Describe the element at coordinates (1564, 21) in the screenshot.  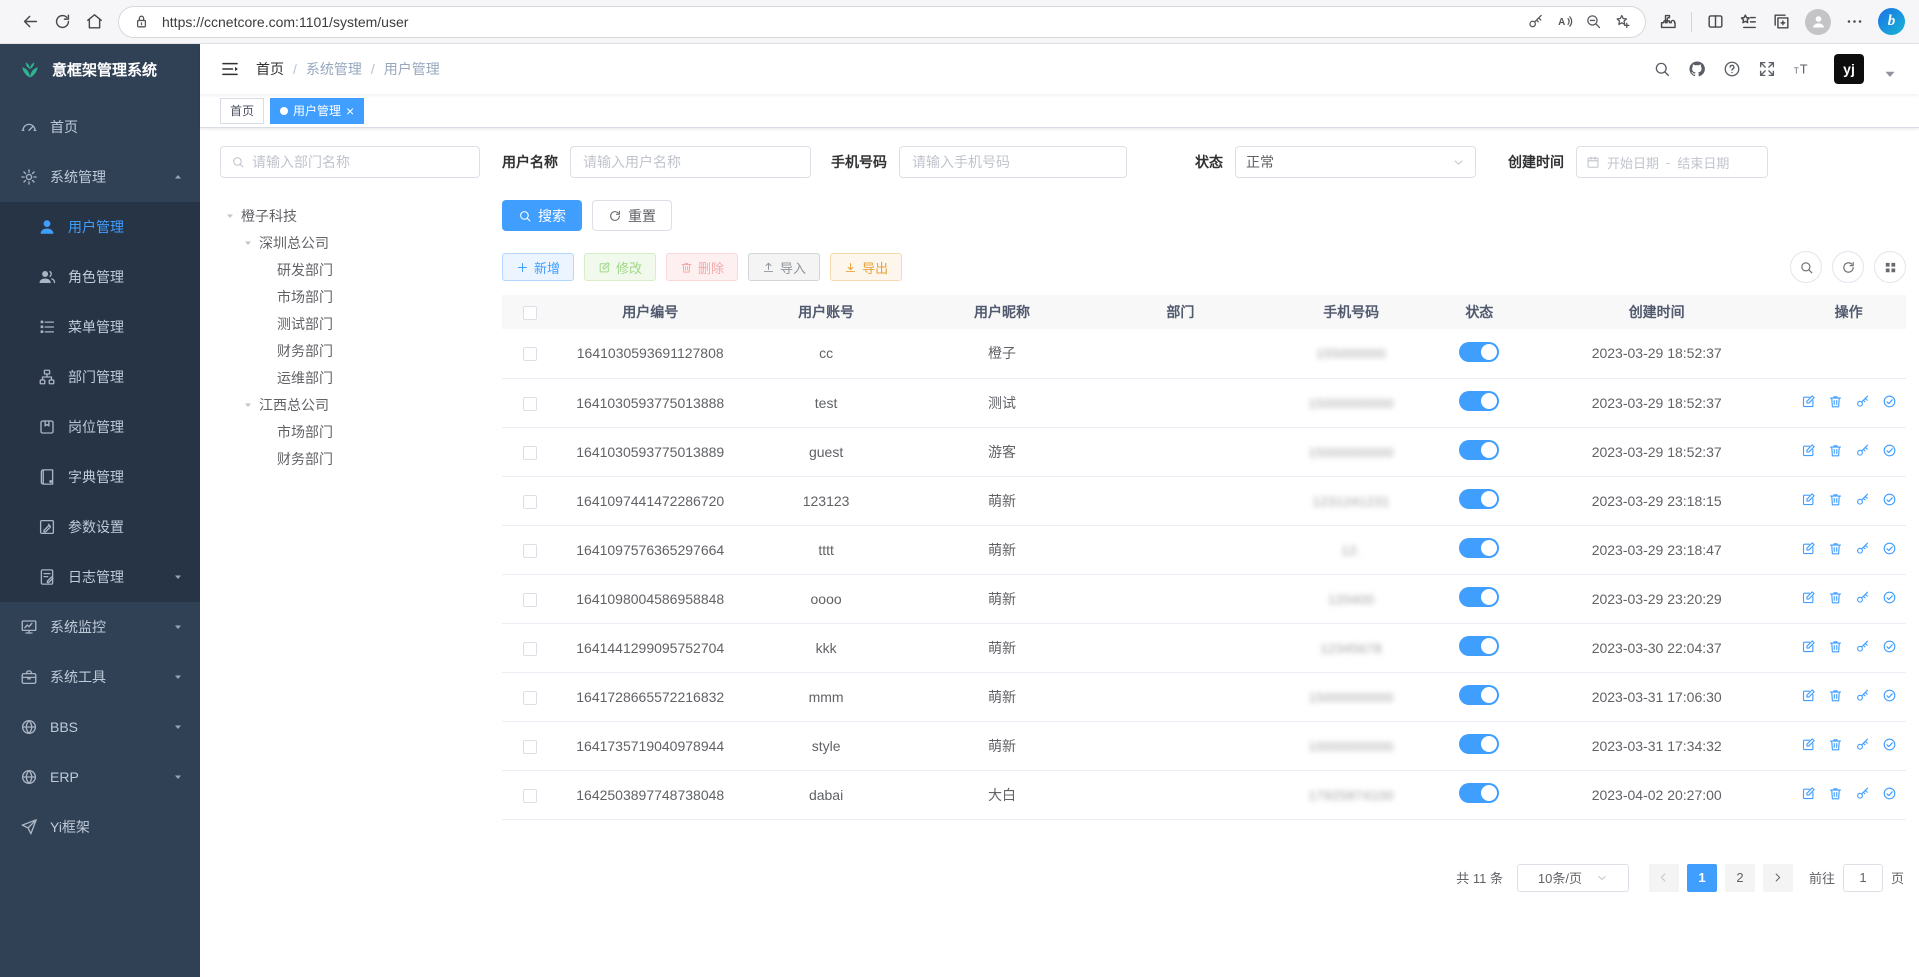
I see `read-aloud-icon` at that location.